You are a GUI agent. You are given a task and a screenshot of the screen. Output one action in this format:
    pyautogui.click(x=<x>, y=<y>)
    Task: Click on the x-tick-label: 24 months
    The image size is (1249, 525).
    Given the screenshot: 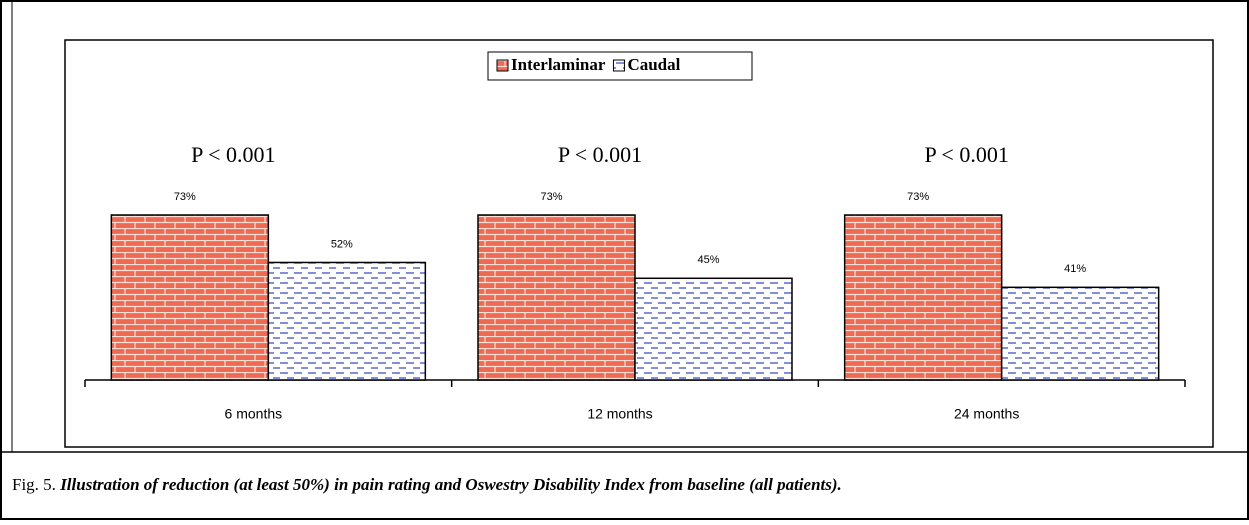 What is the action you would take?
    pyautogui.click(x=986, y=414)
    